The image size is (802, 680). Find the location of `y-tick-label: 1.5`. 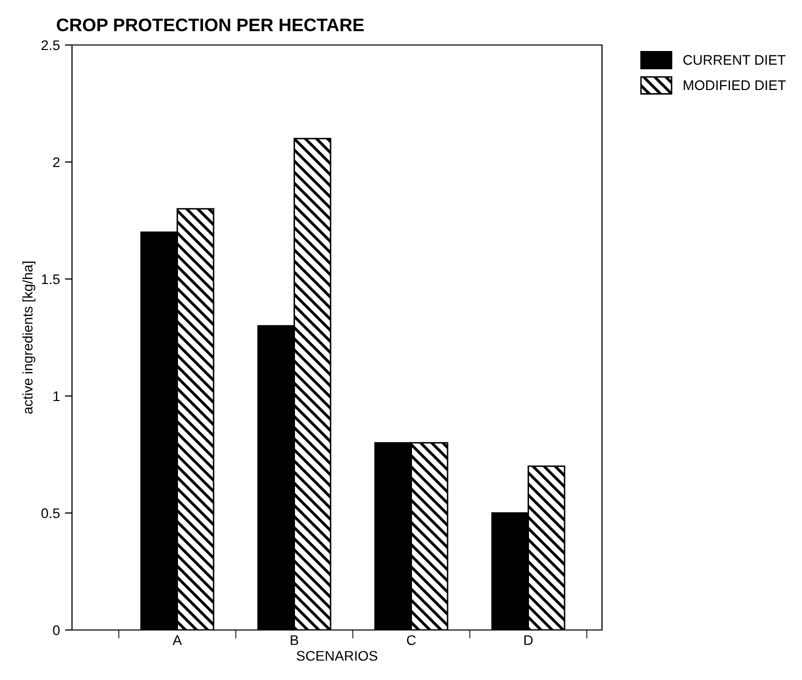

y-tick-label: 1.5 is located at coordinates (51, 279).